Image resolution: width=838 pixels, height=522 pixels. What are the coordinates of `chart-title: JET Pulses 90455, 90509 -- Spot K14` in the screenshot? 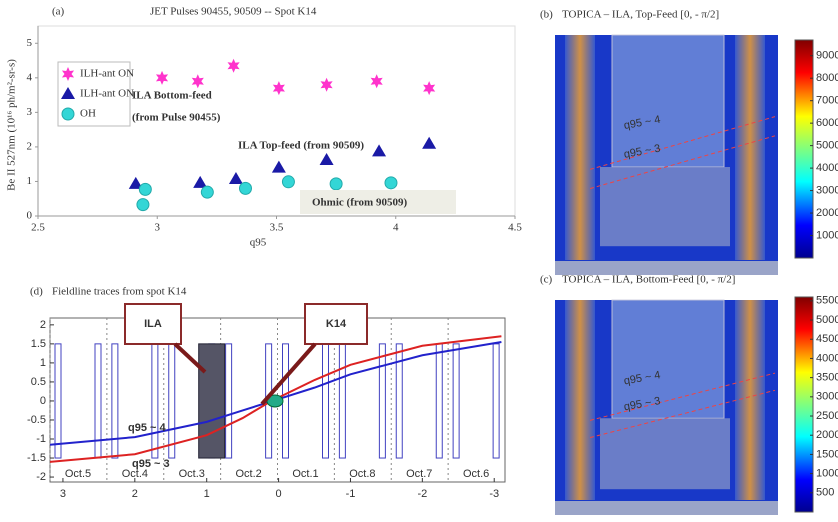 It's located at (233, 12).